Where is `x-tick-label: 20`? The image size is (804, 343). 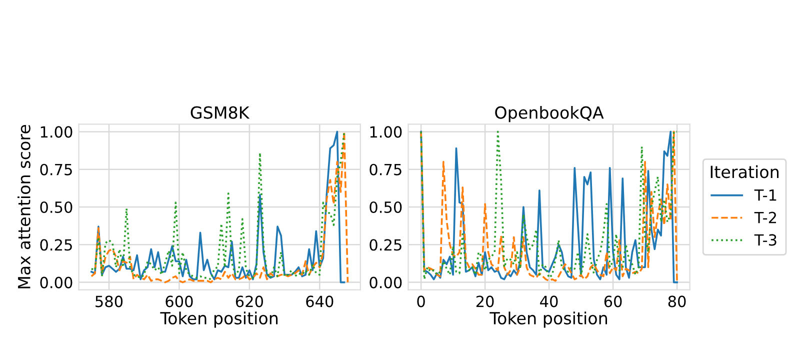
x-tick-label: 20 is located at coordinates (485, 302).